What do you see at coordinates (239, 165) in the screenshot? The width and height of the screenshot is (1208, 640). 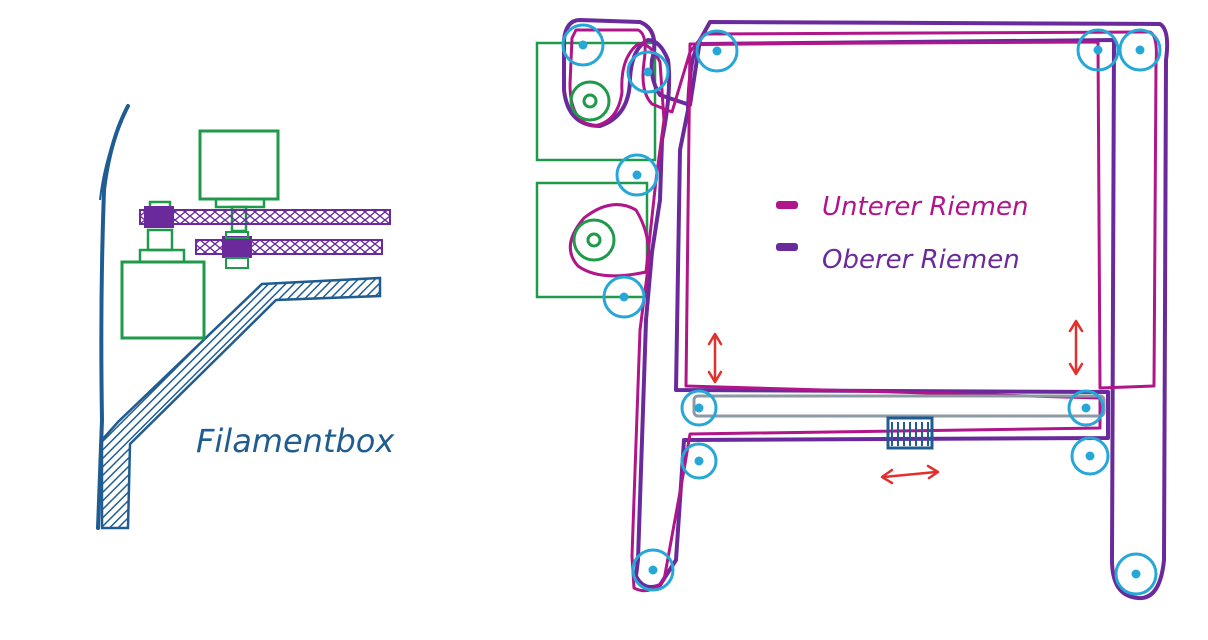 I see `upper-motor` at bounding box center [239, 165].